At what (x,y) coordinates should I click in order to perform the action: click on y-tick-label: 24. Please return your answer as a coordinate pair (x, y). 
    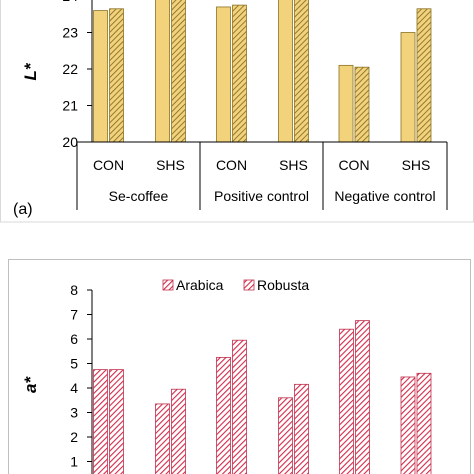
    Looking at the image, I should click on (70, 2).